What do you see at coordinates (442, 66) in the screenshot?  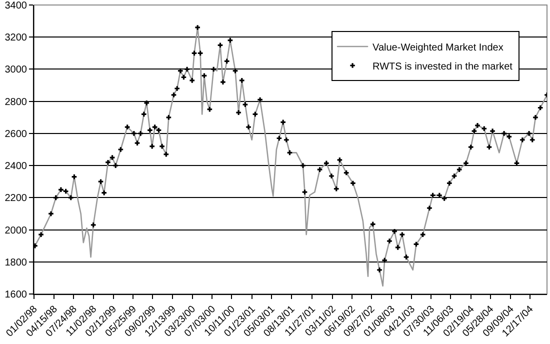 I see `legend-label: RWTS is invested in the market` at bounding box center [442, 66].